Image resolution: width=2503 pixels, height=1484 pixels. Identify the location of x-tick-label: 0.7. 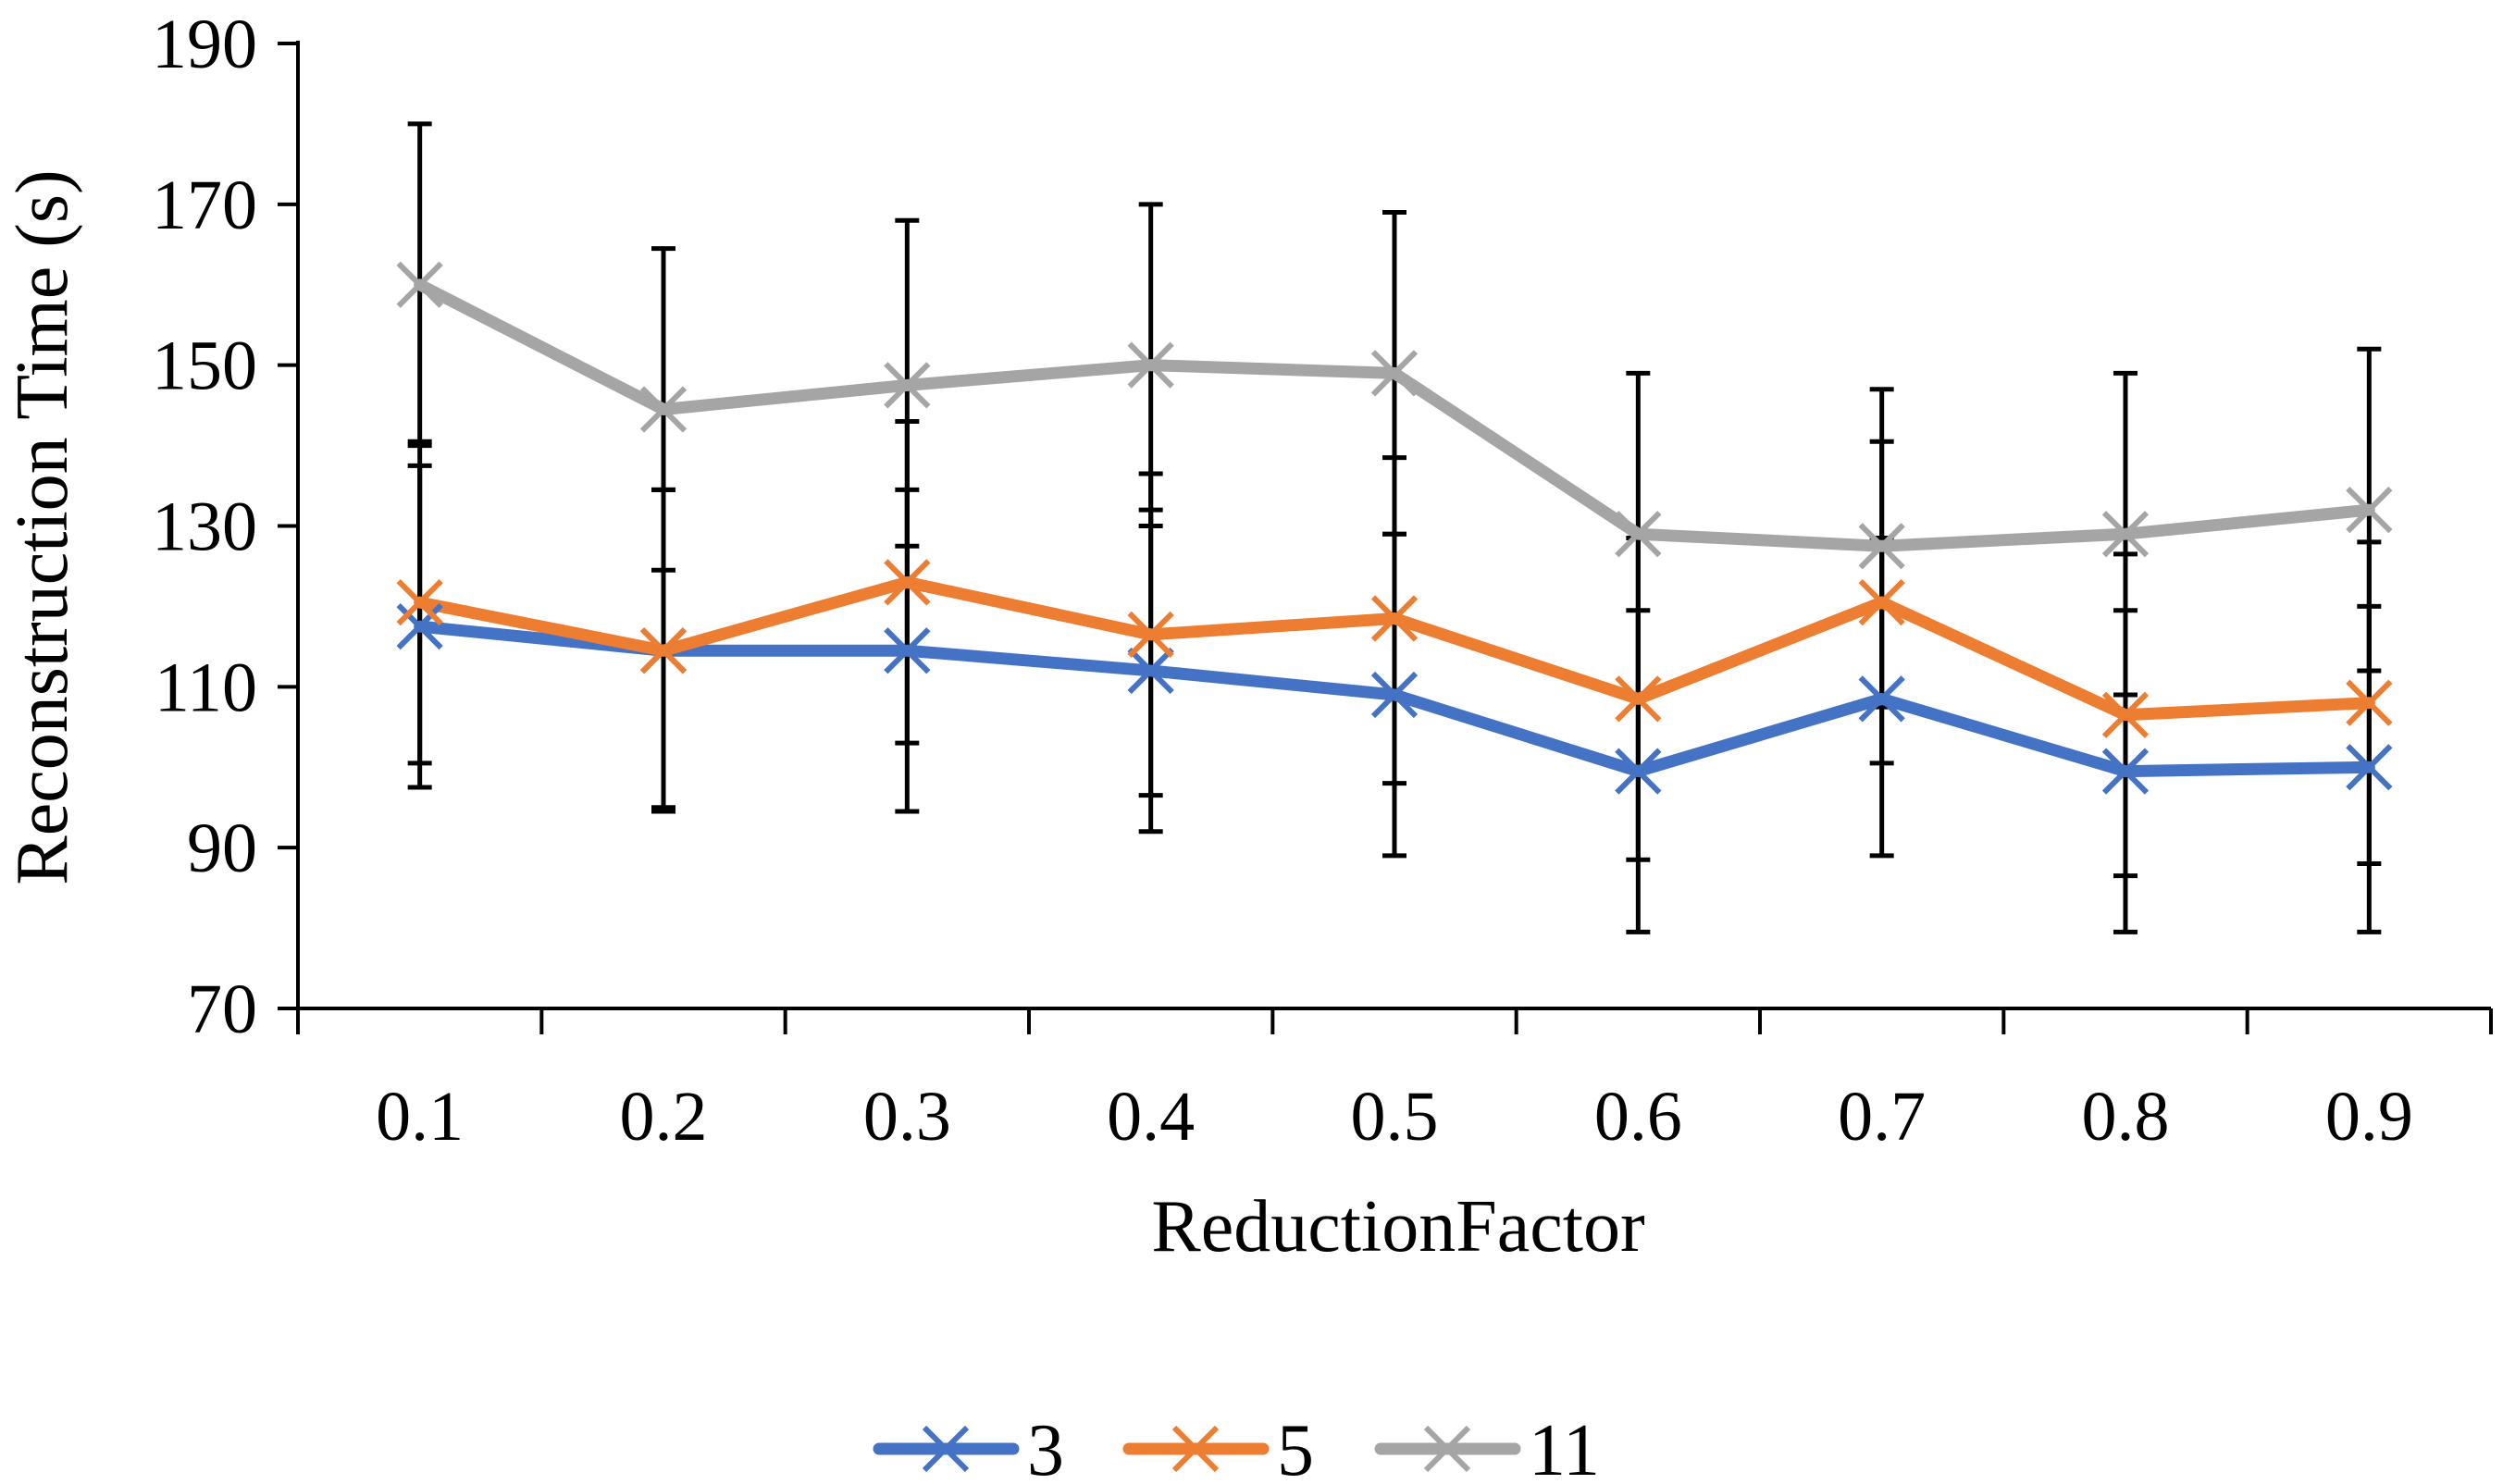
(1882, 1117).